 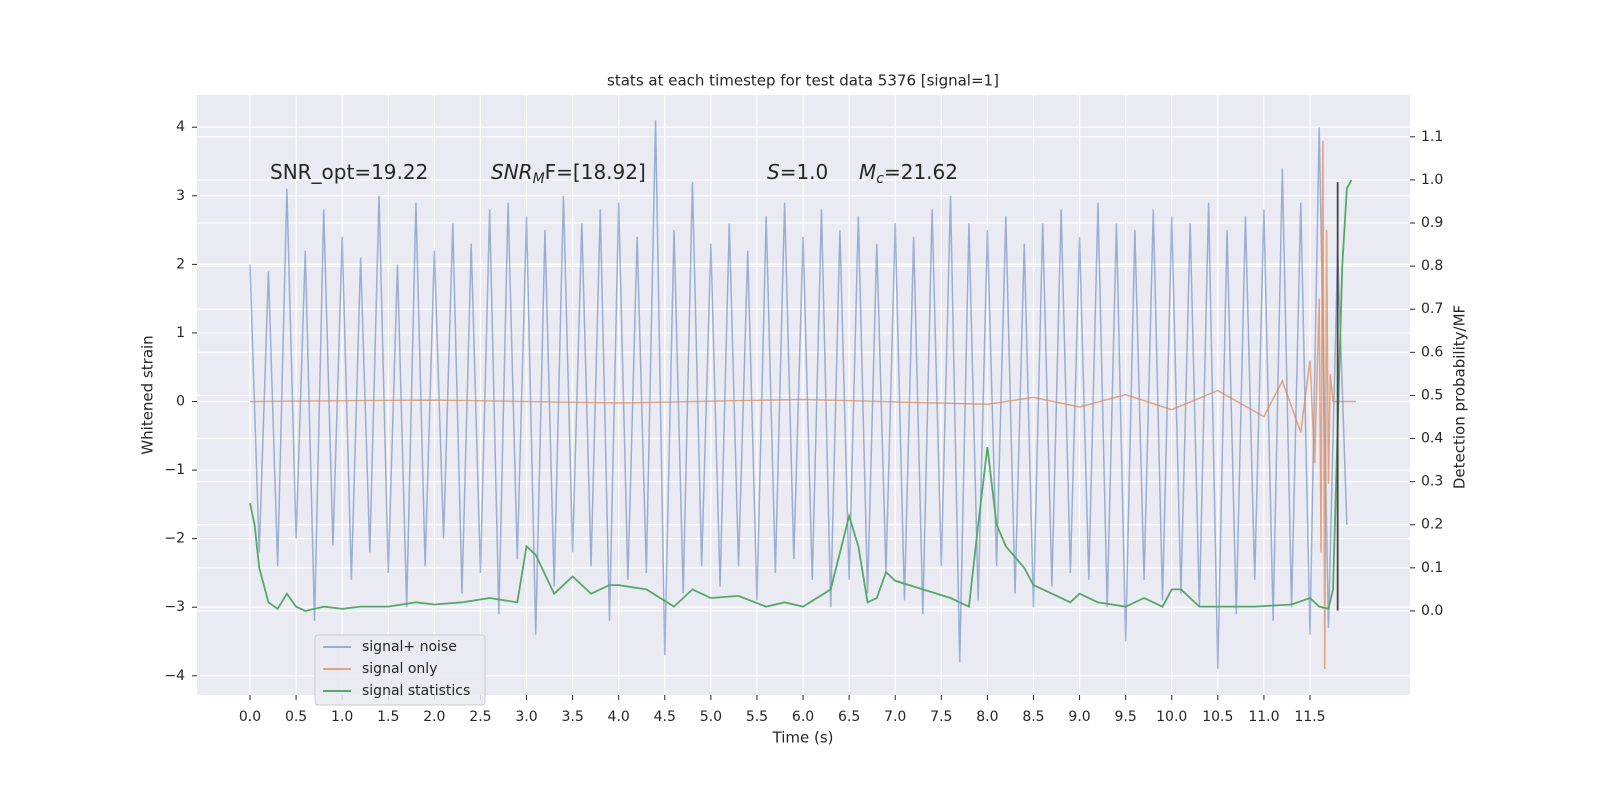 I want to click on y2-tick-label: 0.7, so click(x=1432, y=309).